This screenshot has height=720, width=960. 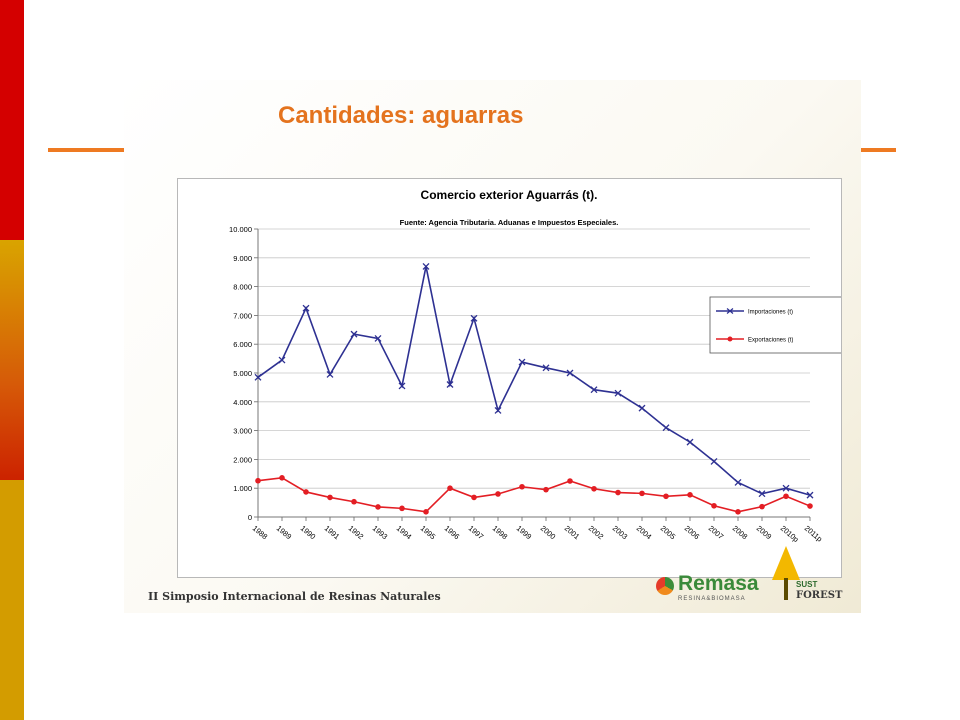 What do you see at coordinates (716, 533) in the screenshot?
I see `x-tick-label: 2007` at bounding box center [716, 533].